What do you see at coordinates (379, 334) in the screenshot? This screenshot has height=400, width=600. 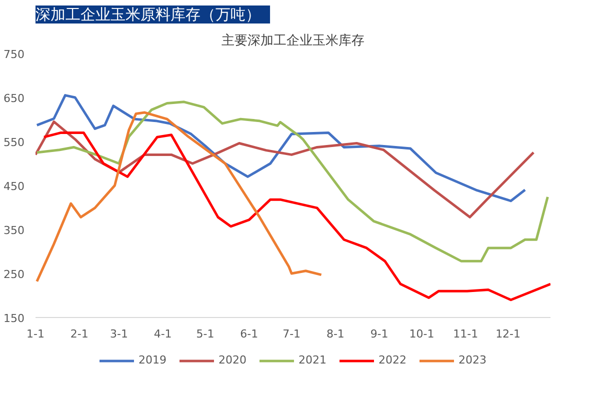 I see `x-tick-label: 9-1` at bounding box center [379, 334].